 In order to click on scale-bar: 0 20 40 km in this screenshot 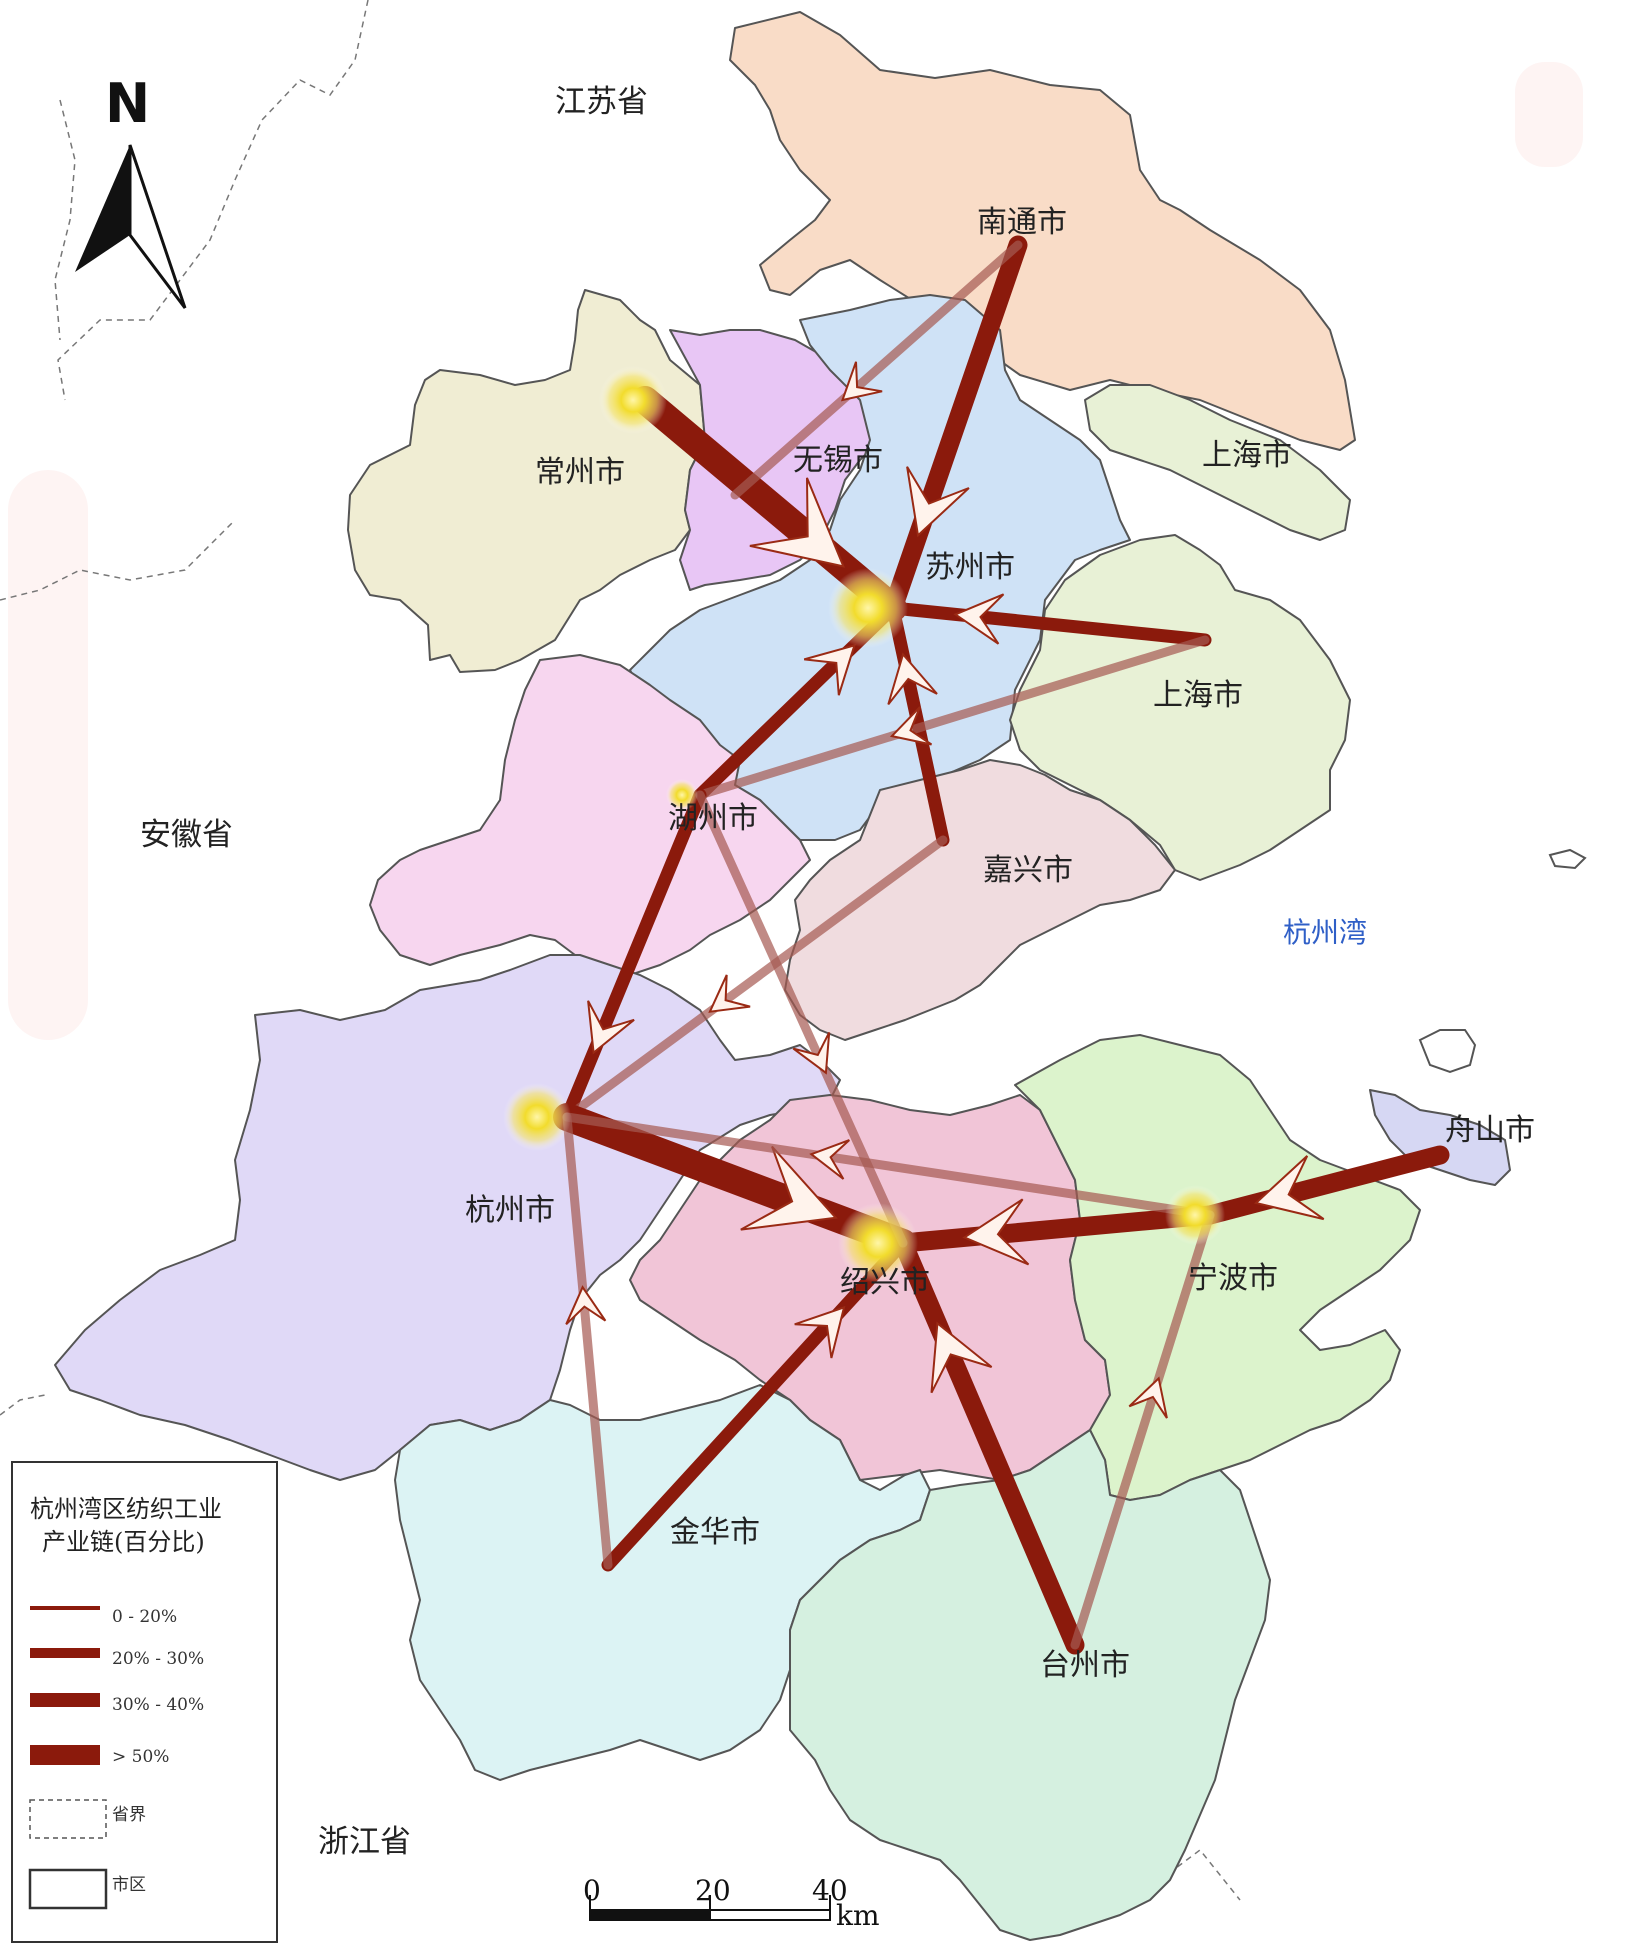, I will do `click(731, 1903)`.